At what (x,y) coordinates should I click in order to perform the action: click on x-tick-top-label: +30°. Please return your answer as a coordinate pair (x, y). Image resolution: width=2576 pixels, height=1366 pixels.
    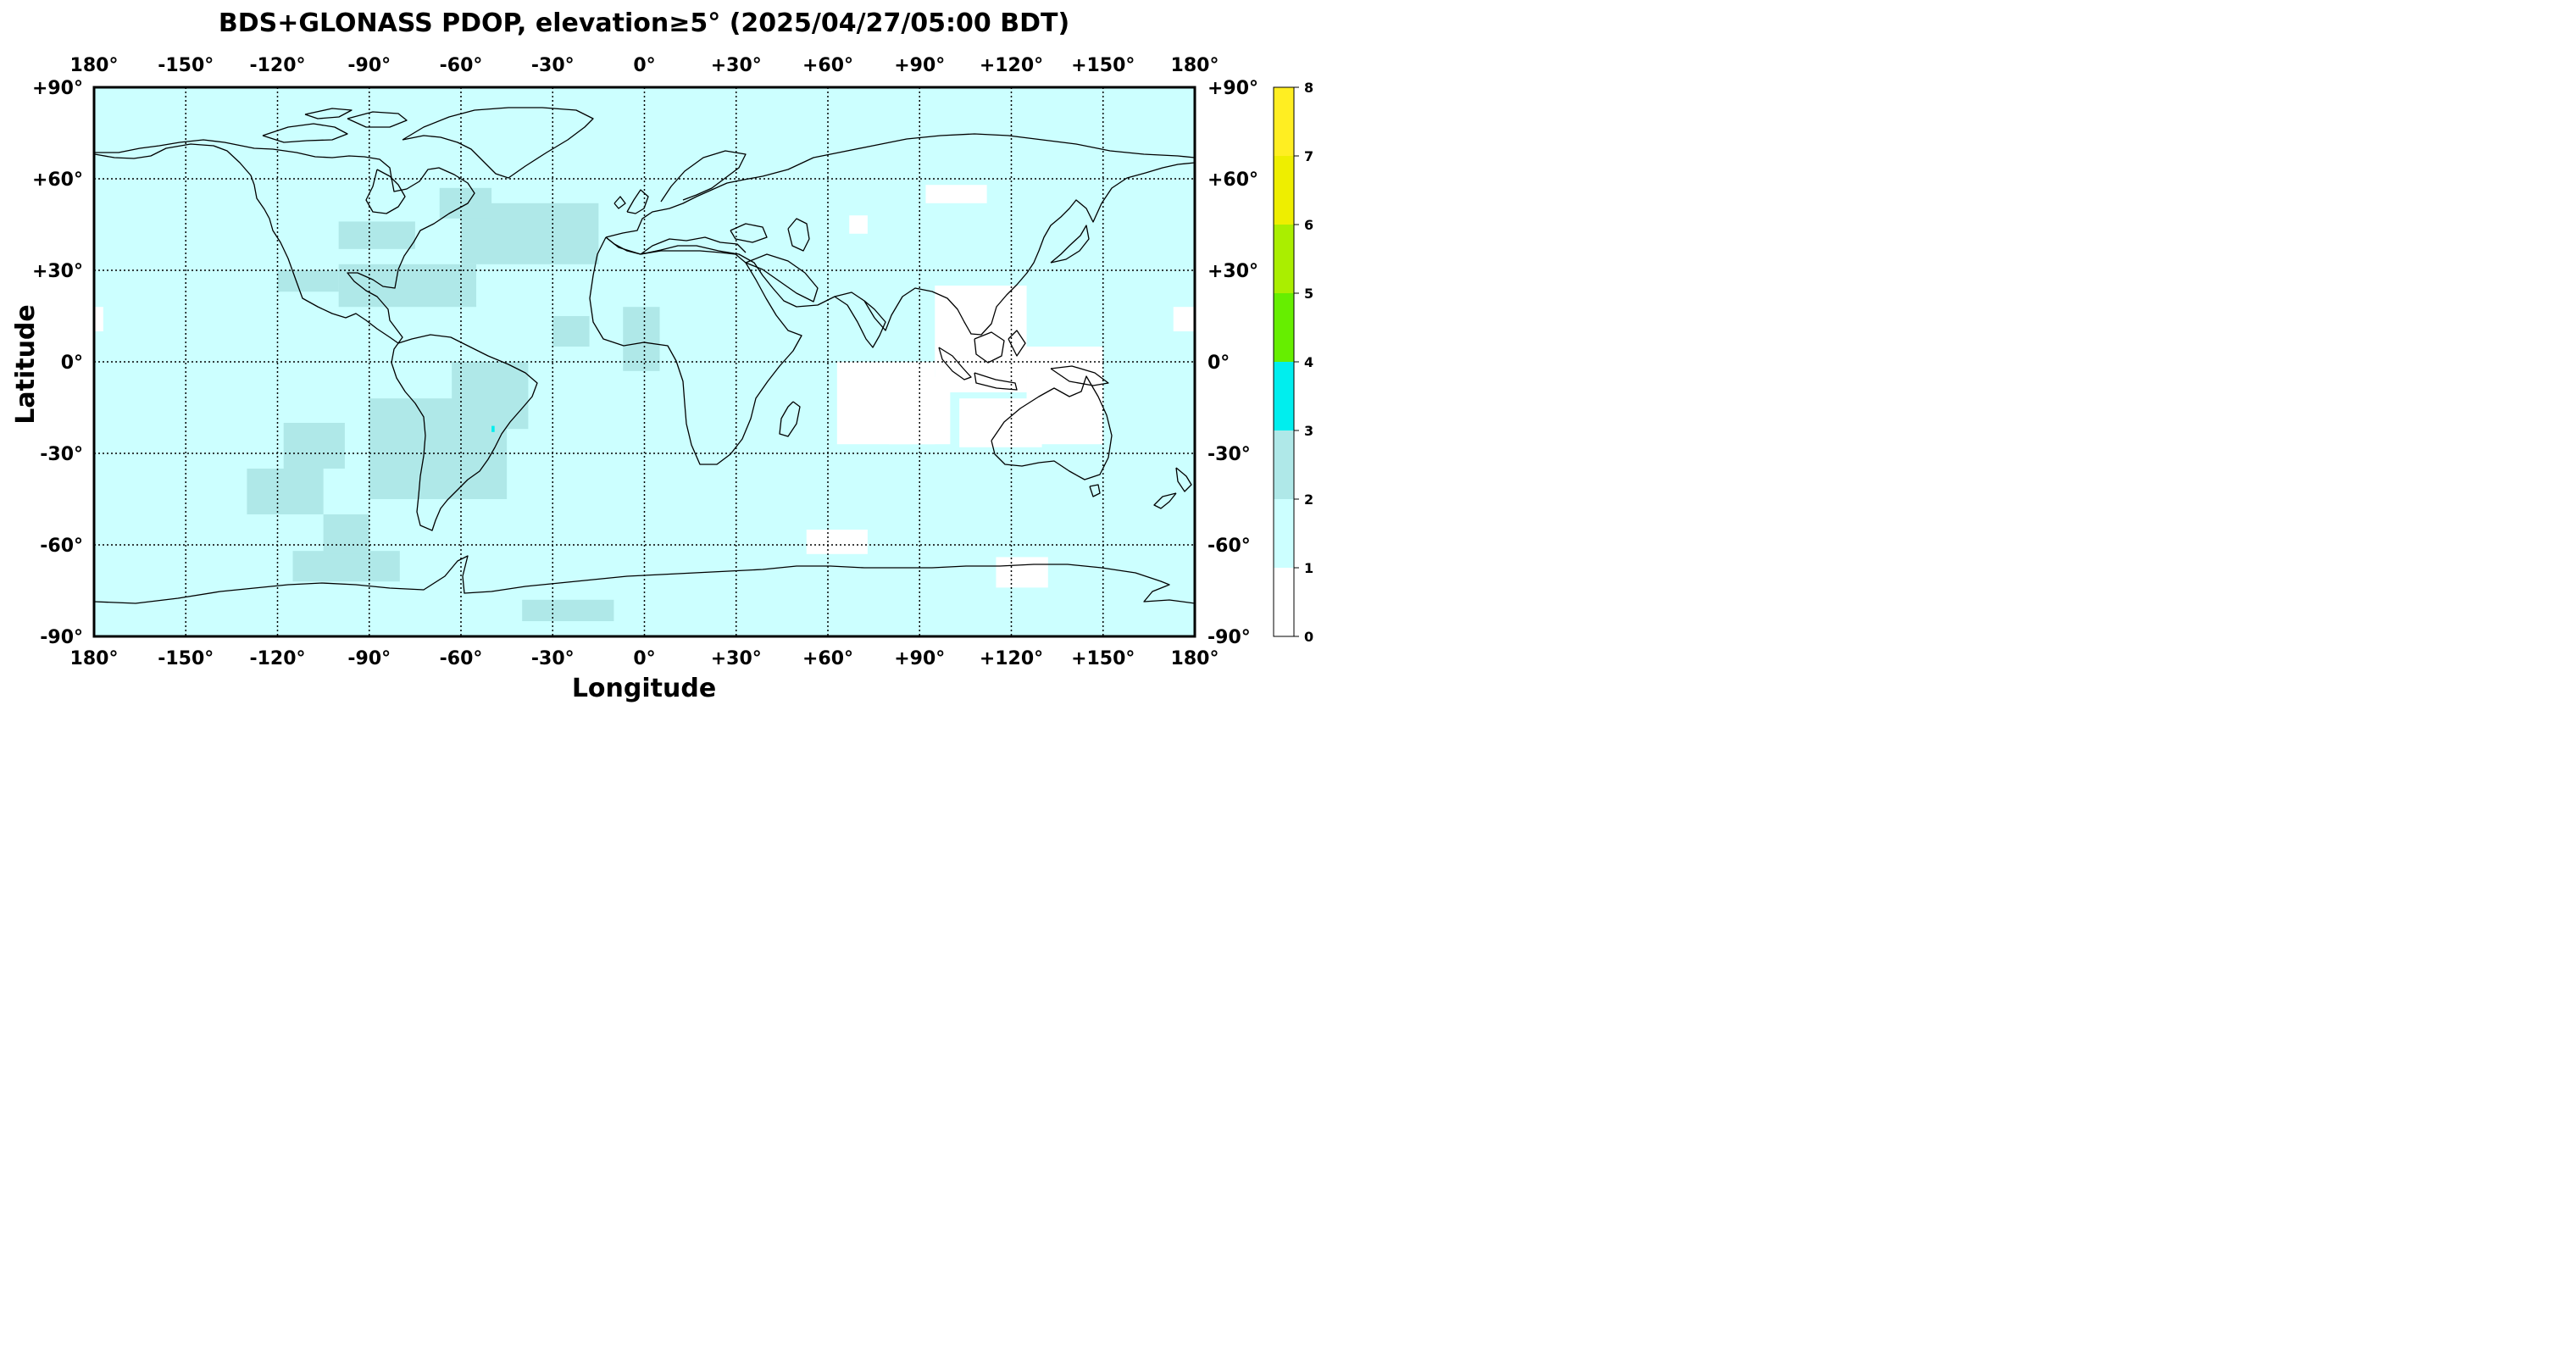
    Looking at the image, I should click on (736, 65).